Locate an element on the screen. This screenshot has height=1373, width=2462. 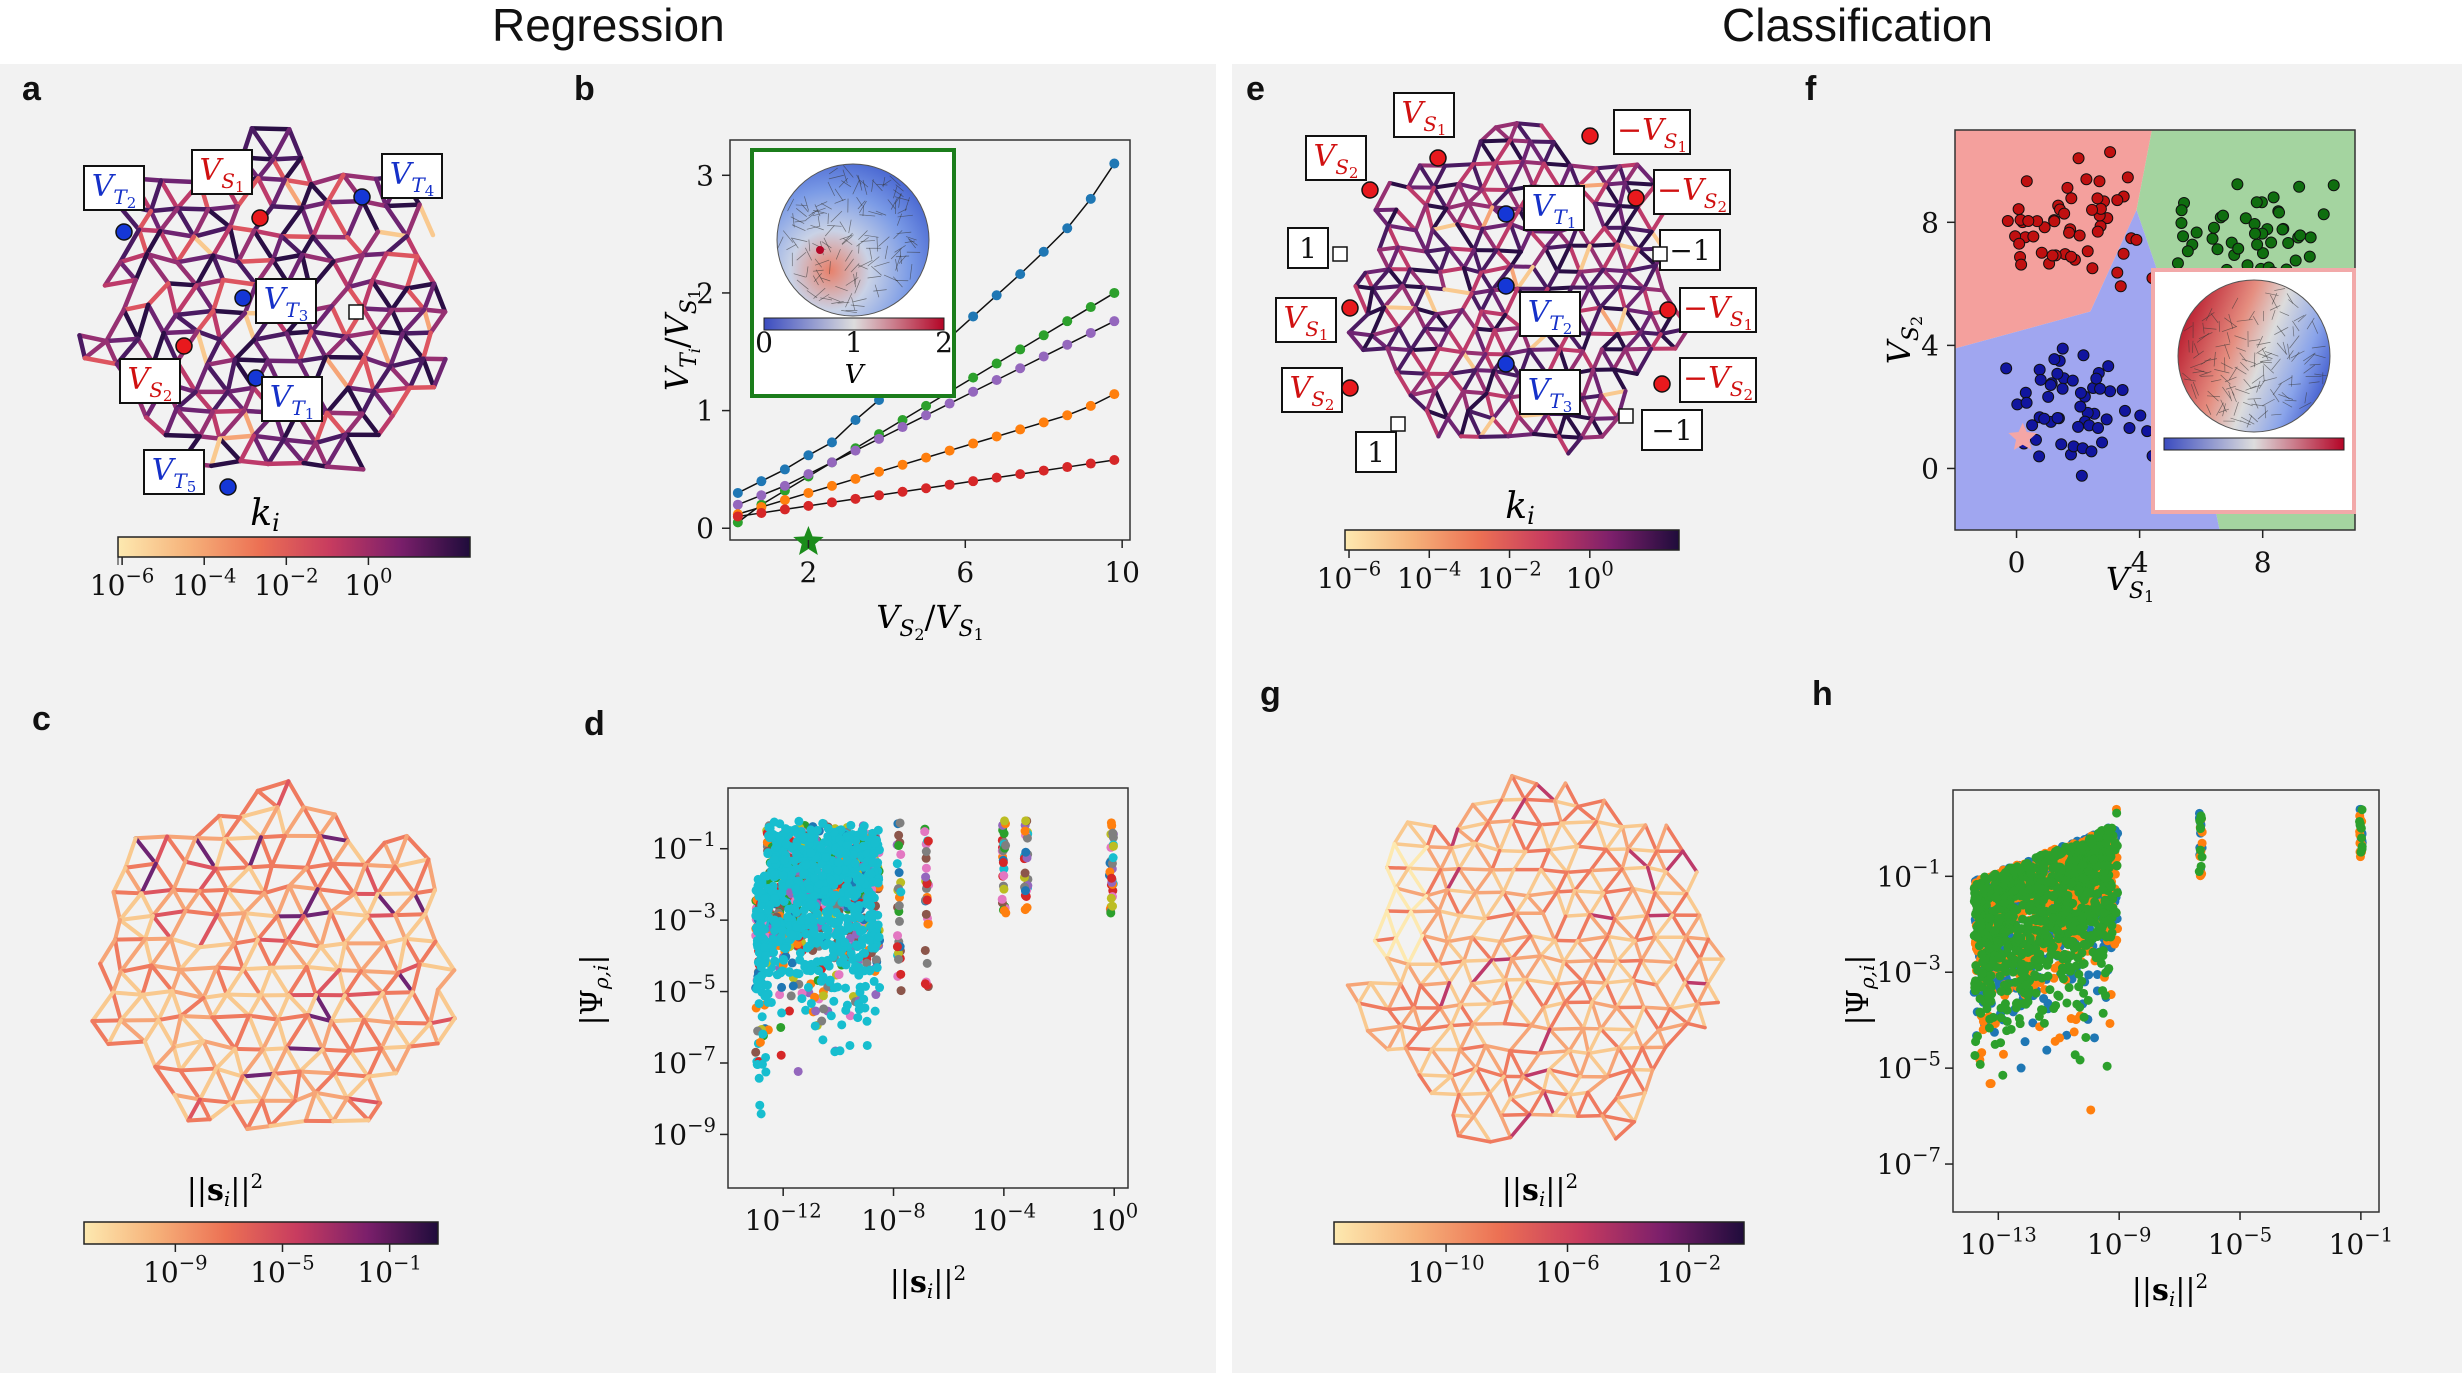
data-point-orange is located at coordinates (1990, 1084).